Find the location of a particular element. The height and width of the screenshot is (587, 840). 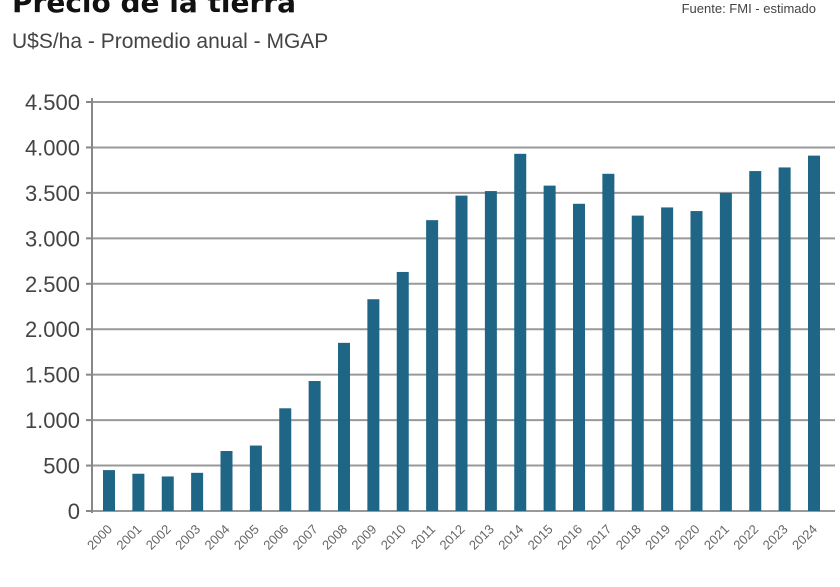

x-tick-label: 2016 is located at coordinates (569, 537).